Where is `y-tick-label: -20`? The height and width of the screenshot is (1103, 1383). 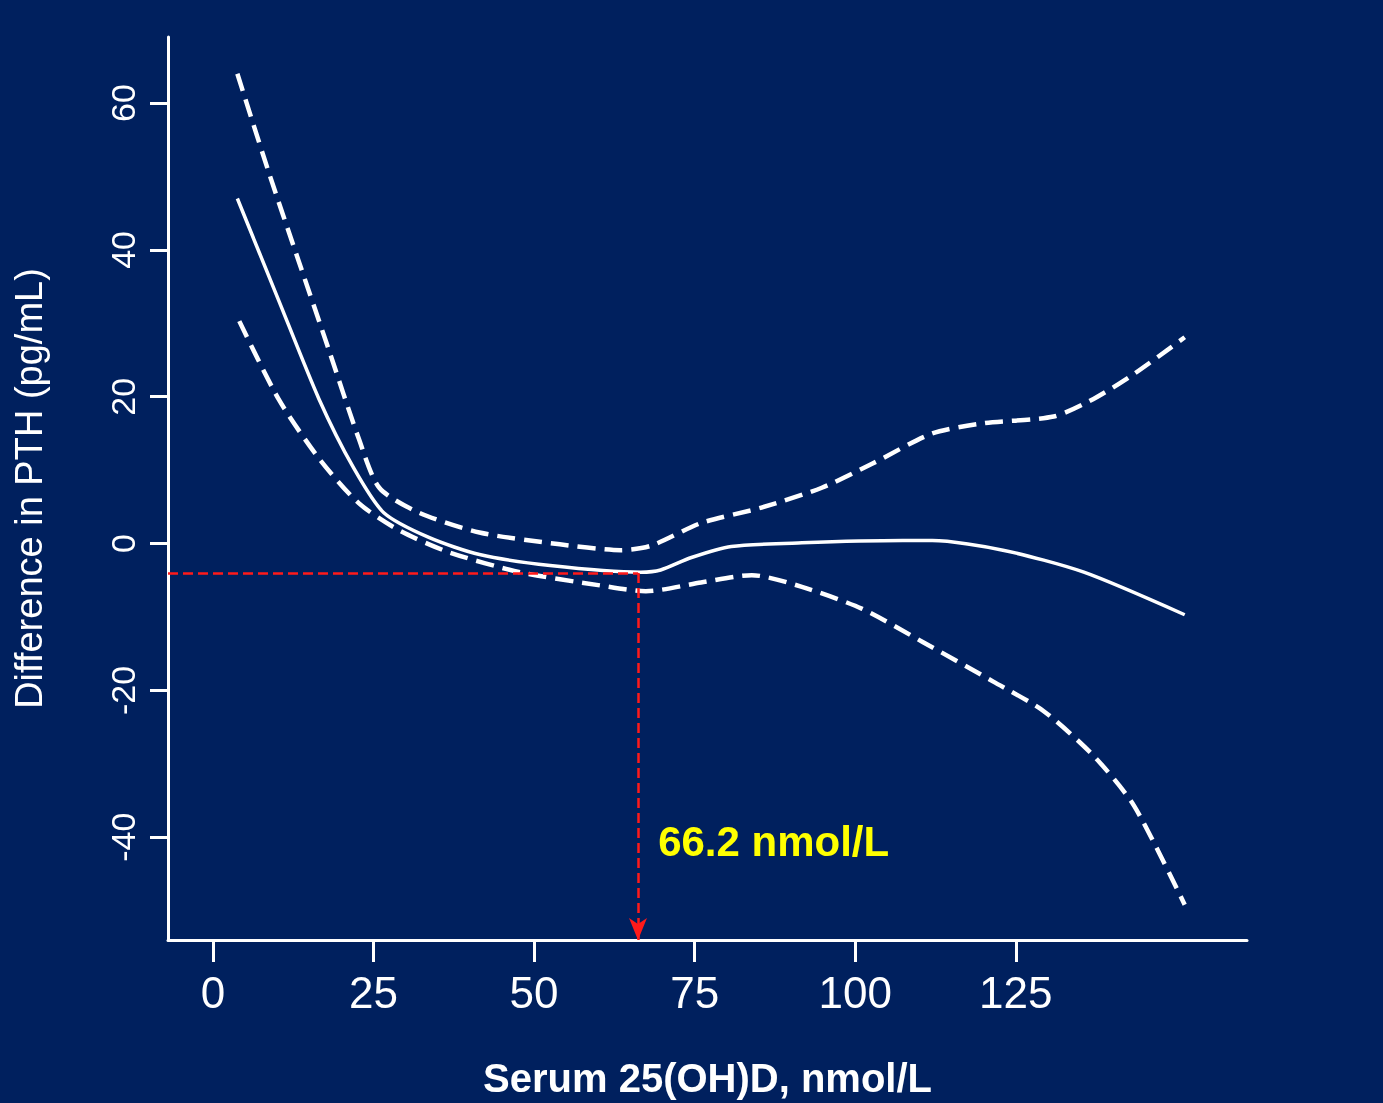 y-tick-label: -20 is located at coordinates (123, 690).